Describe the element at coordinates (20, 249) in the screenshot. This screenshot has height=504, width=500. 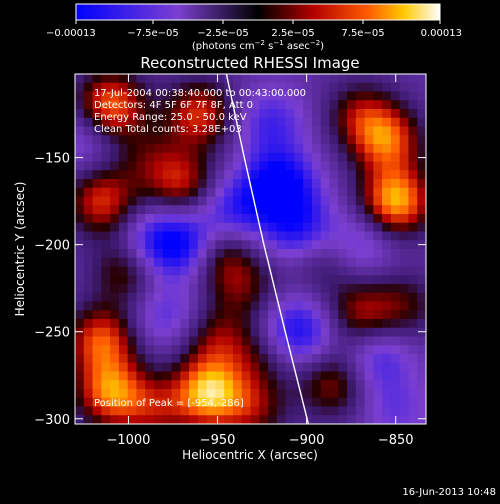
I see `y-axis-label: Heliocentric Y (arcsec)` at that location.